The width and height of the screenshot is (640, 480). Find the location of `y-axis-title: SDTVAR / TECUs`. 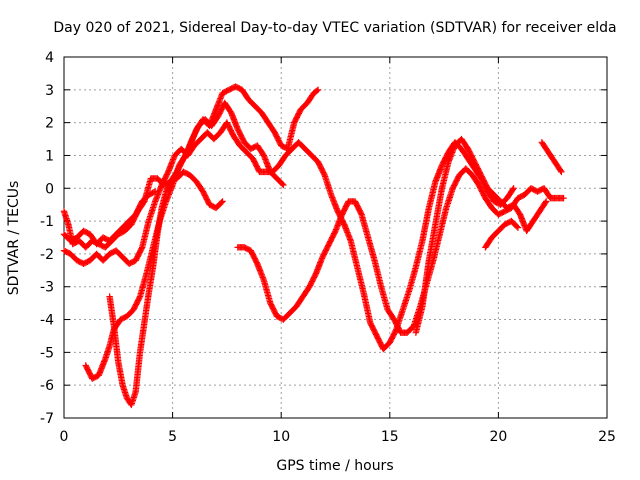

y-axis-title: SDTVAR / TECUs is located at coordinates (14, 238).